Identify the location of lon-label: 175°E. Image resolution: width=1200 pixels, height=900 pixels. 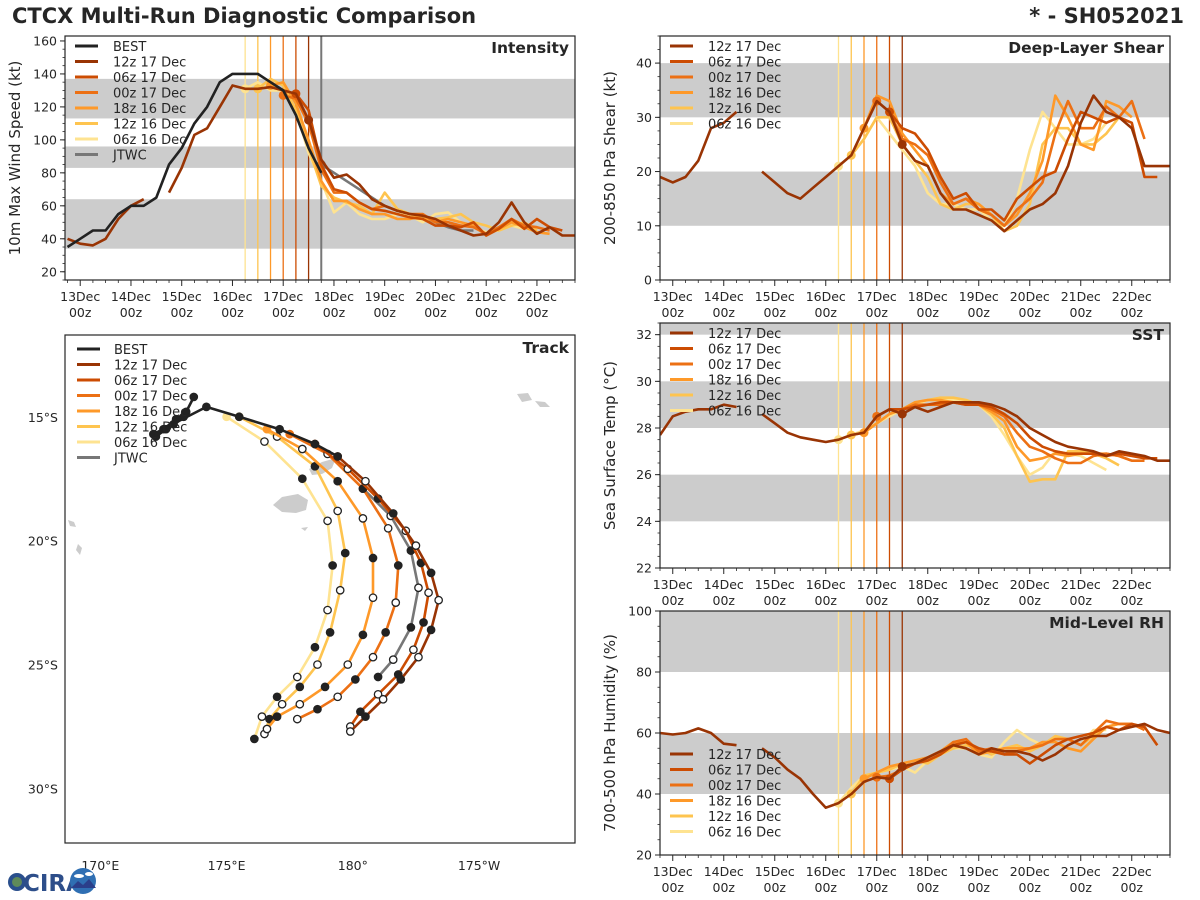
(227, 865).